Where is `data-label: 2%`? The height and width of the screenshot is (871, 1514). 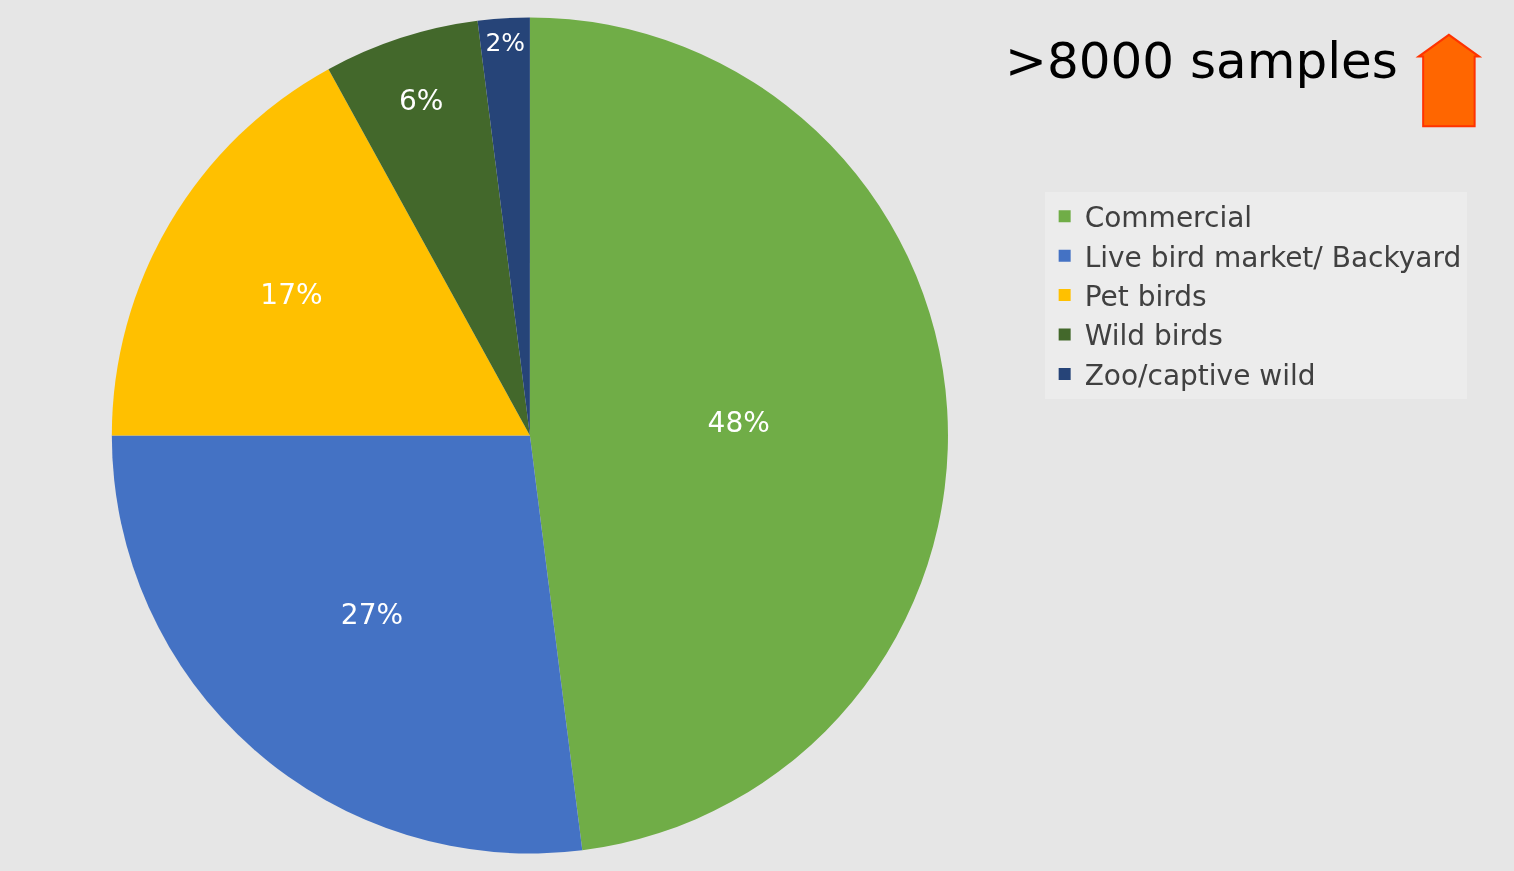
data-label: 2% is located at coordinates (505, 43).